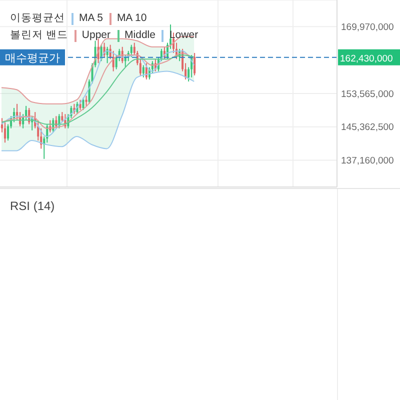  What do you see at coordinates (32, 206) in the screenshot?
I see `text: RSI (14)` at bounding box center [32, 206].